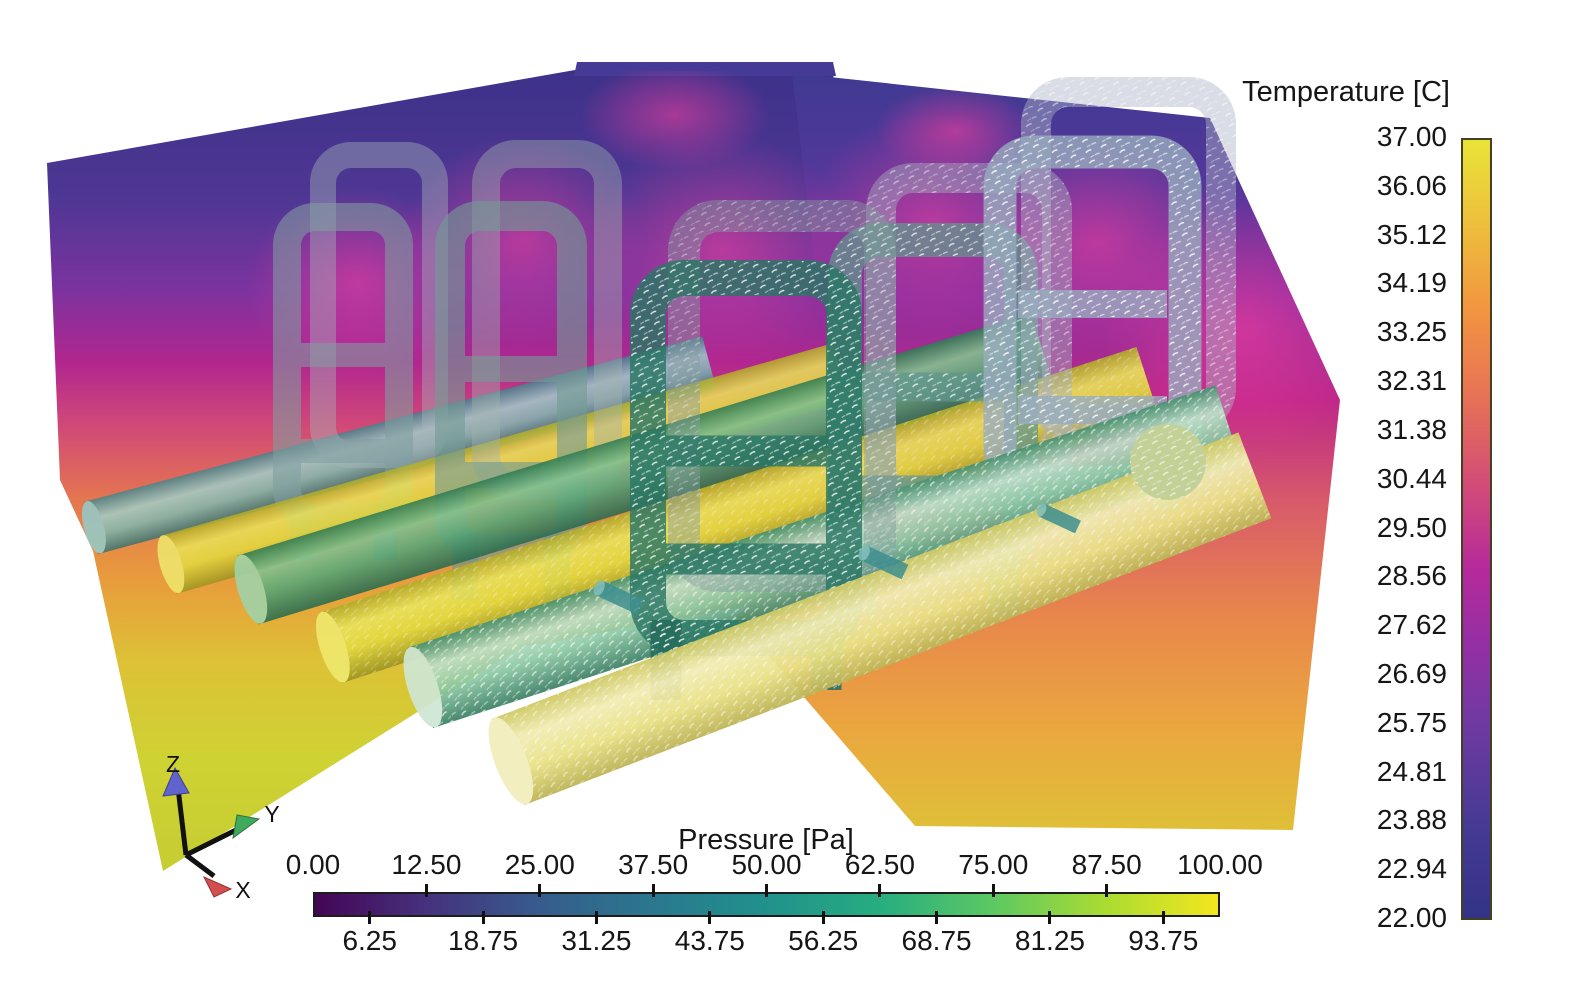  What do you see at coordinates (709, 940) in the screenshot?
I see `pressure-bottom-tick-label: 43.75` at bounding box center [709, 940].